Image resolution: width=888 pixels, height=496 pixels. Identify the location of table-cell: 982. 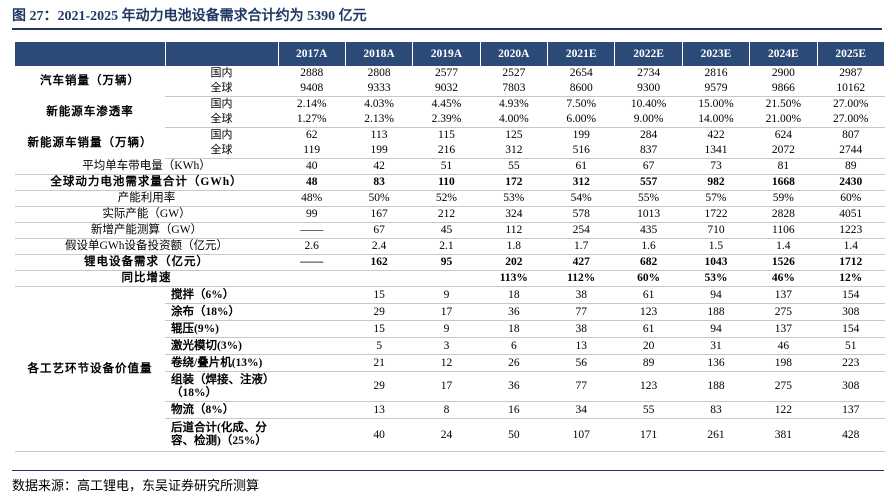
(716, 182).